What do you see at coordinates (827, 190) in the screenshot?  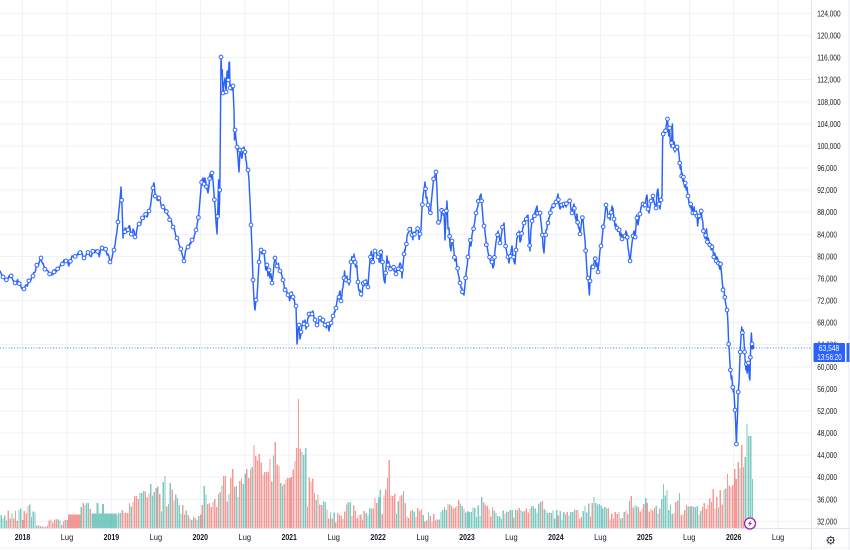 I see `svg-text: 92,000` at bounding box center [827, 190].